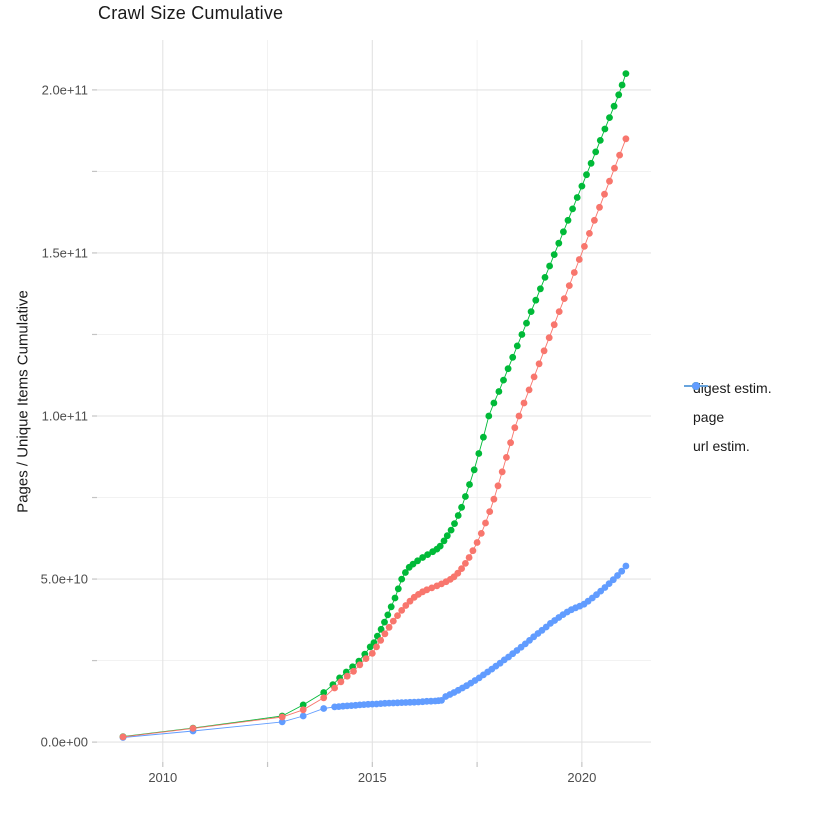 This screenshot has width=826, height=827. Describe the element at coordinates (581, 777) in the screenshot. I see `x-tick-label: 2020` at that location.